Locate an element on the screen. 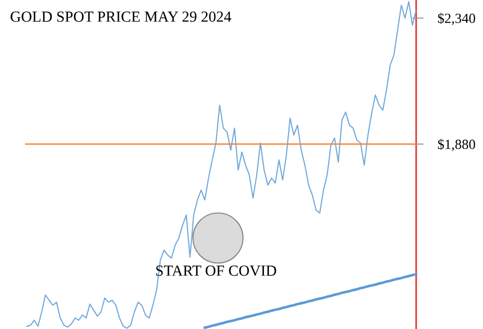 The image size is (483, 329). y-tick-label: $2,340 is located at coordinates (457, 19).